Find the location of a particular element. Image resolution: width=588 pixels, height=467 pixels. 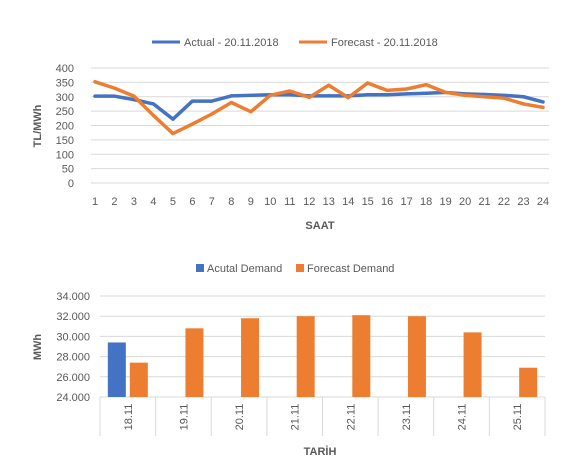

y-tick-label: 28.000 is located at coordinates (73, 358).